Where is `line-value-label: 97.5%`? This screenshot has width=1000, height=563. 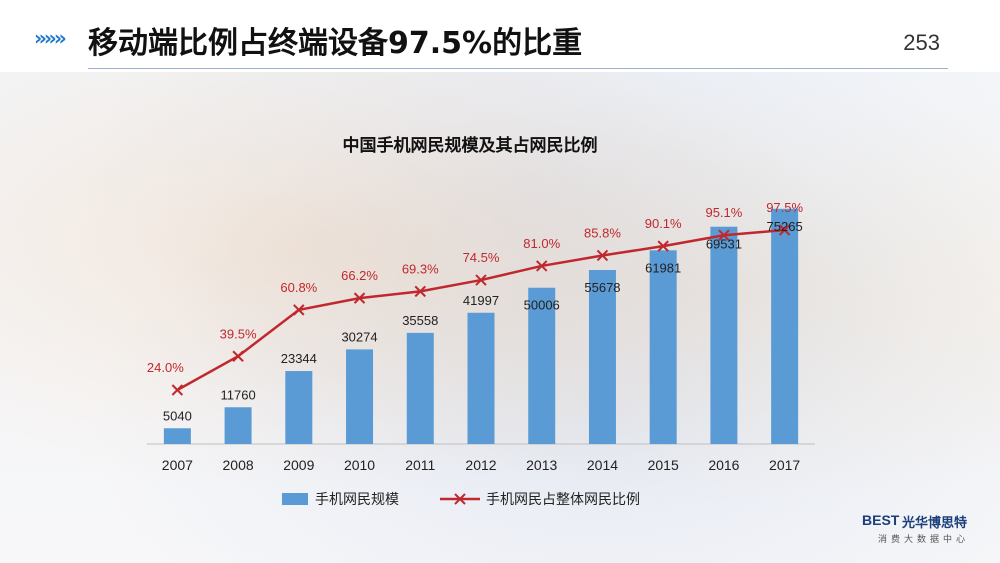 line-value-label: 97.5% is located at coordinates (784, 207).